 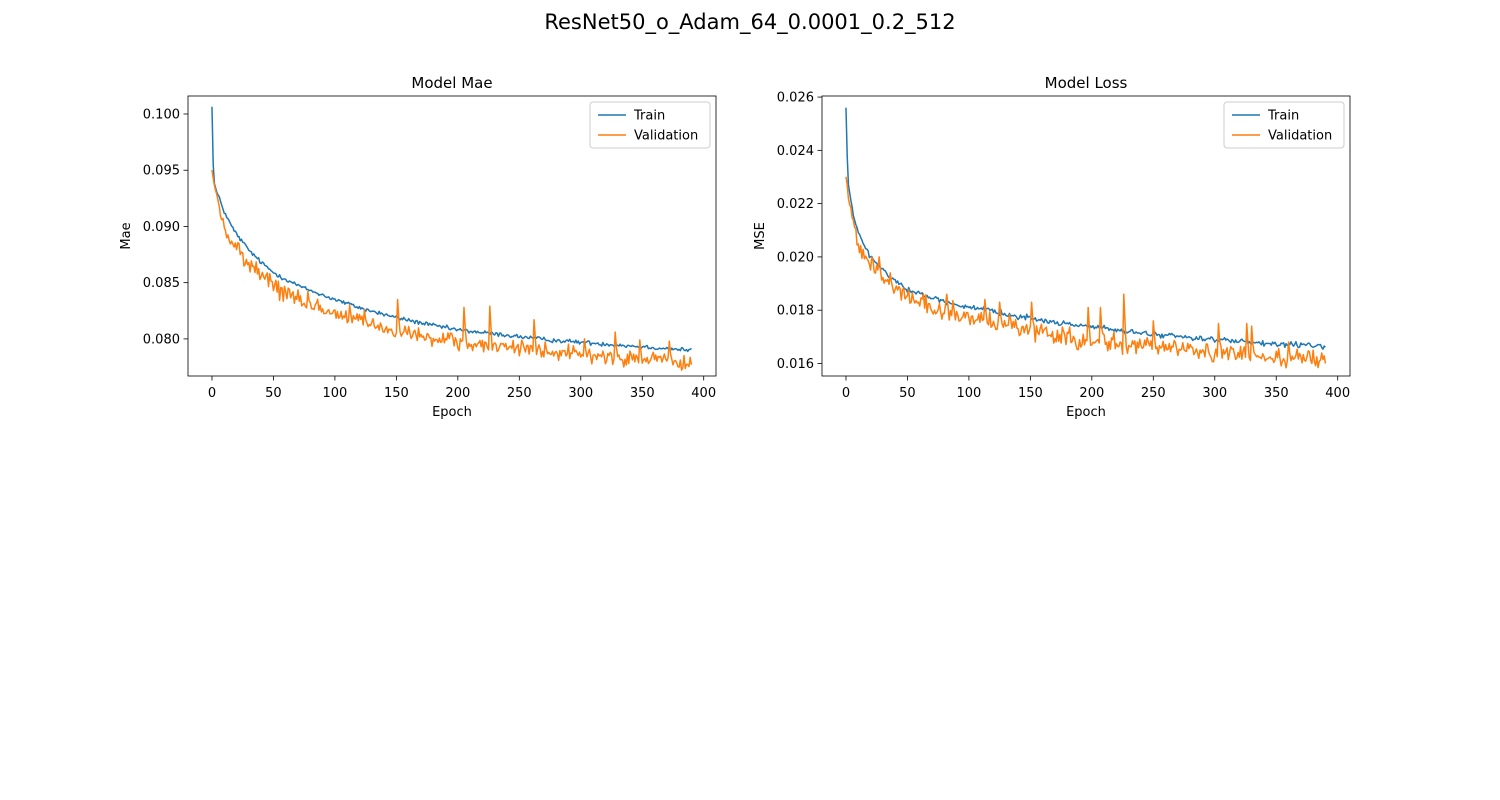 What do you see at coordinates (1153, 393) in the screenshot?
I see `loss-x-tick-label: 250` at bounding box center [1153, 393].